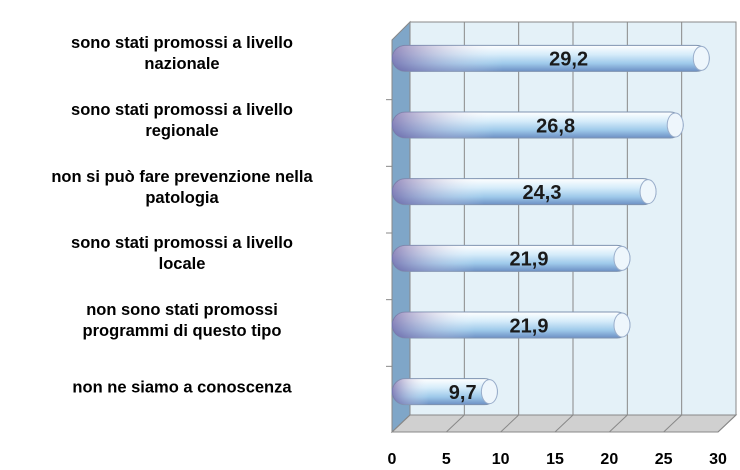 Image resolution: width=740 pixels, height=470 pixels. Describe the element at coordinates (501, 459) in the screenshot. I see `x-tick-label: 10` at that location.